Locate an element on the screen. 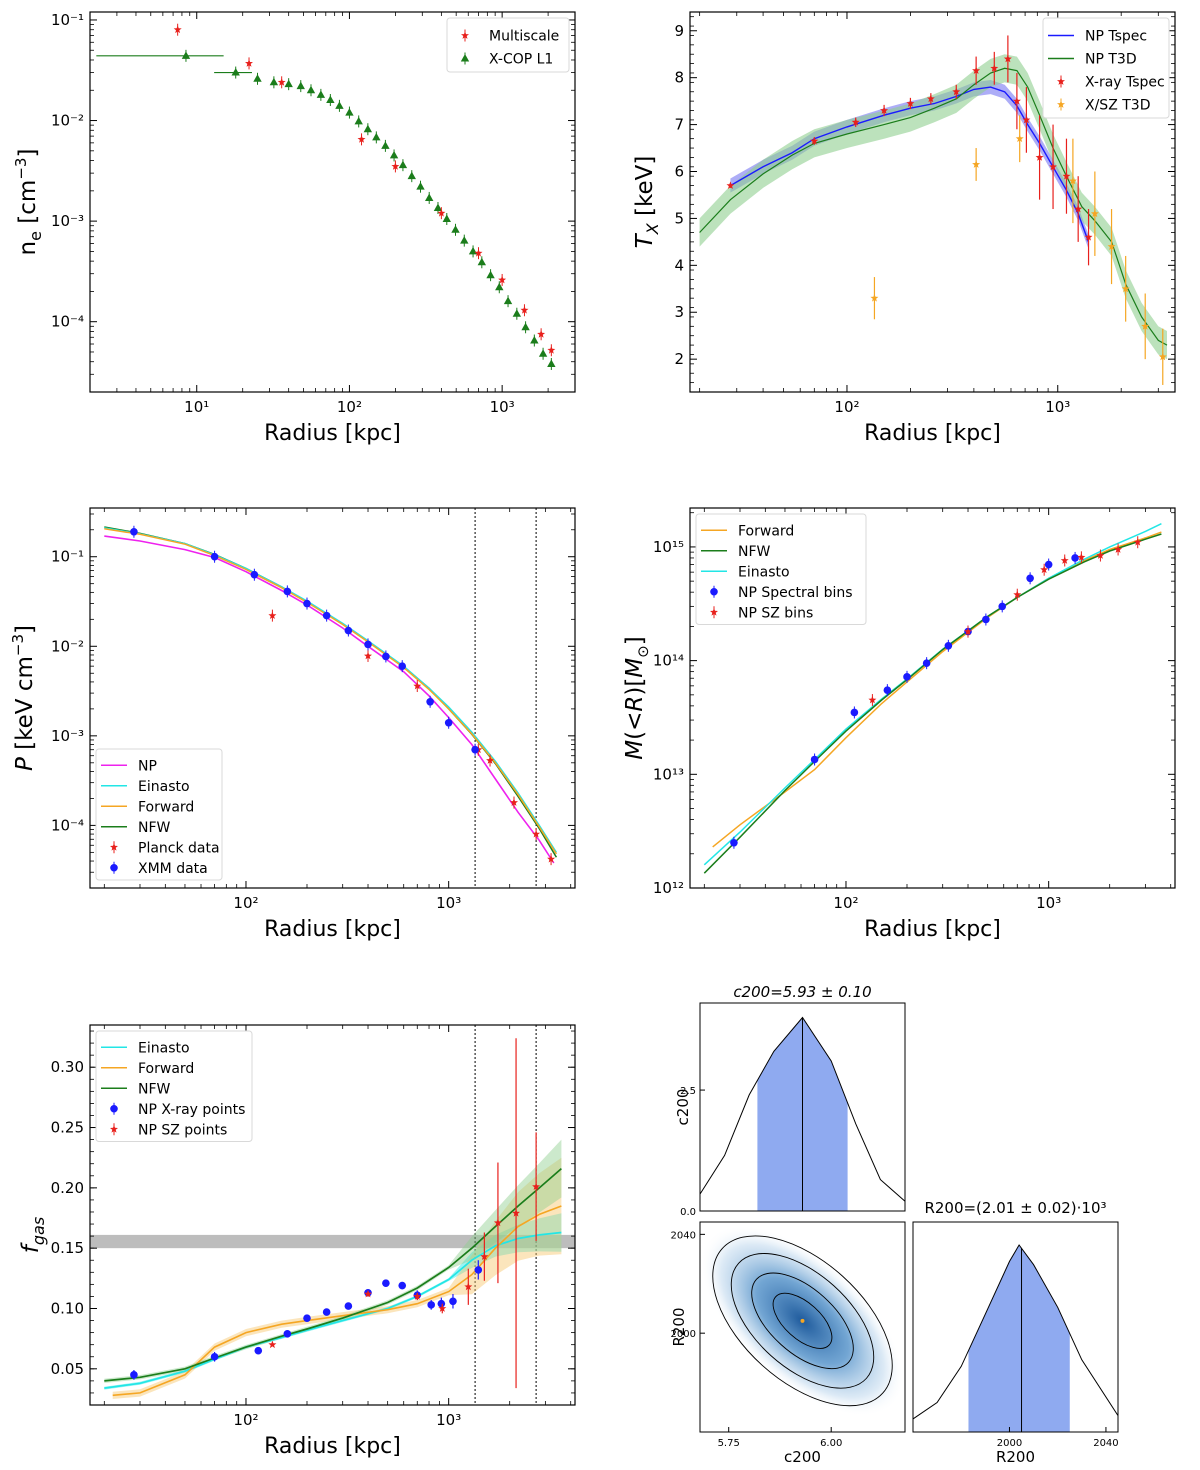 The width and height of the screenshot is (1200, 1470). y-axis-label: P [keV cm−3] is located at coordinates (23, 698).